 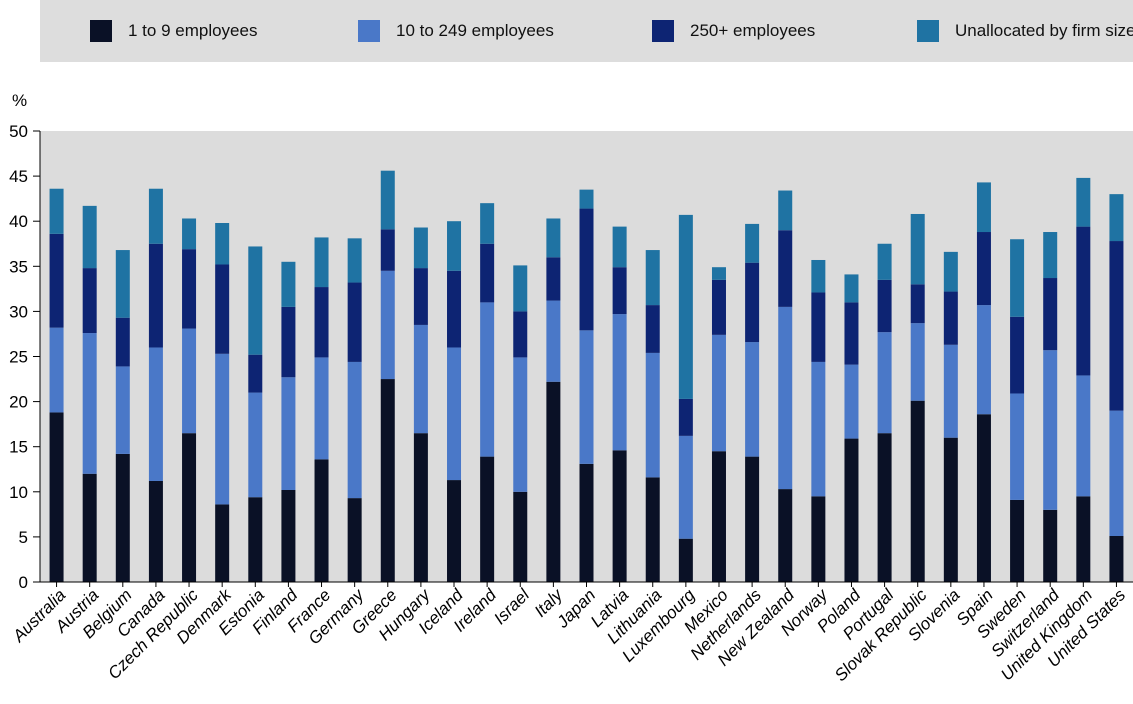 I want to click on y-tick-label: 30, so click(x=18, y=311).